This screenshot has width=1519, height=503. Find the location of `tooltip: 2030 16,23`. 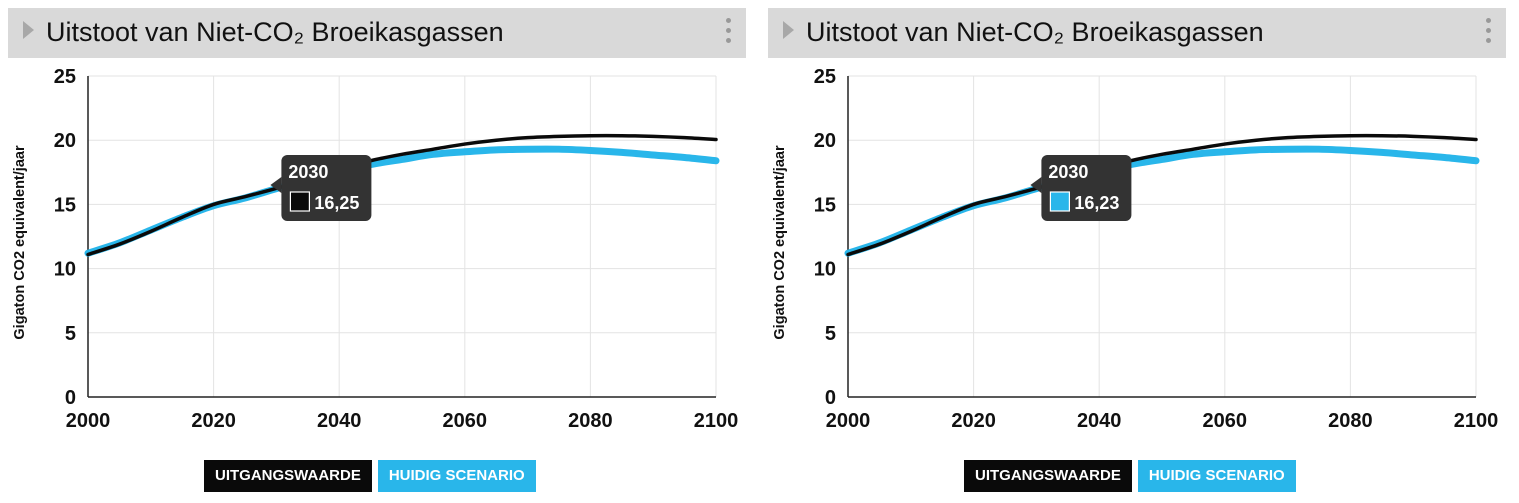

tooltip: 2030 16,23 is located at coordinates (1081, 188).